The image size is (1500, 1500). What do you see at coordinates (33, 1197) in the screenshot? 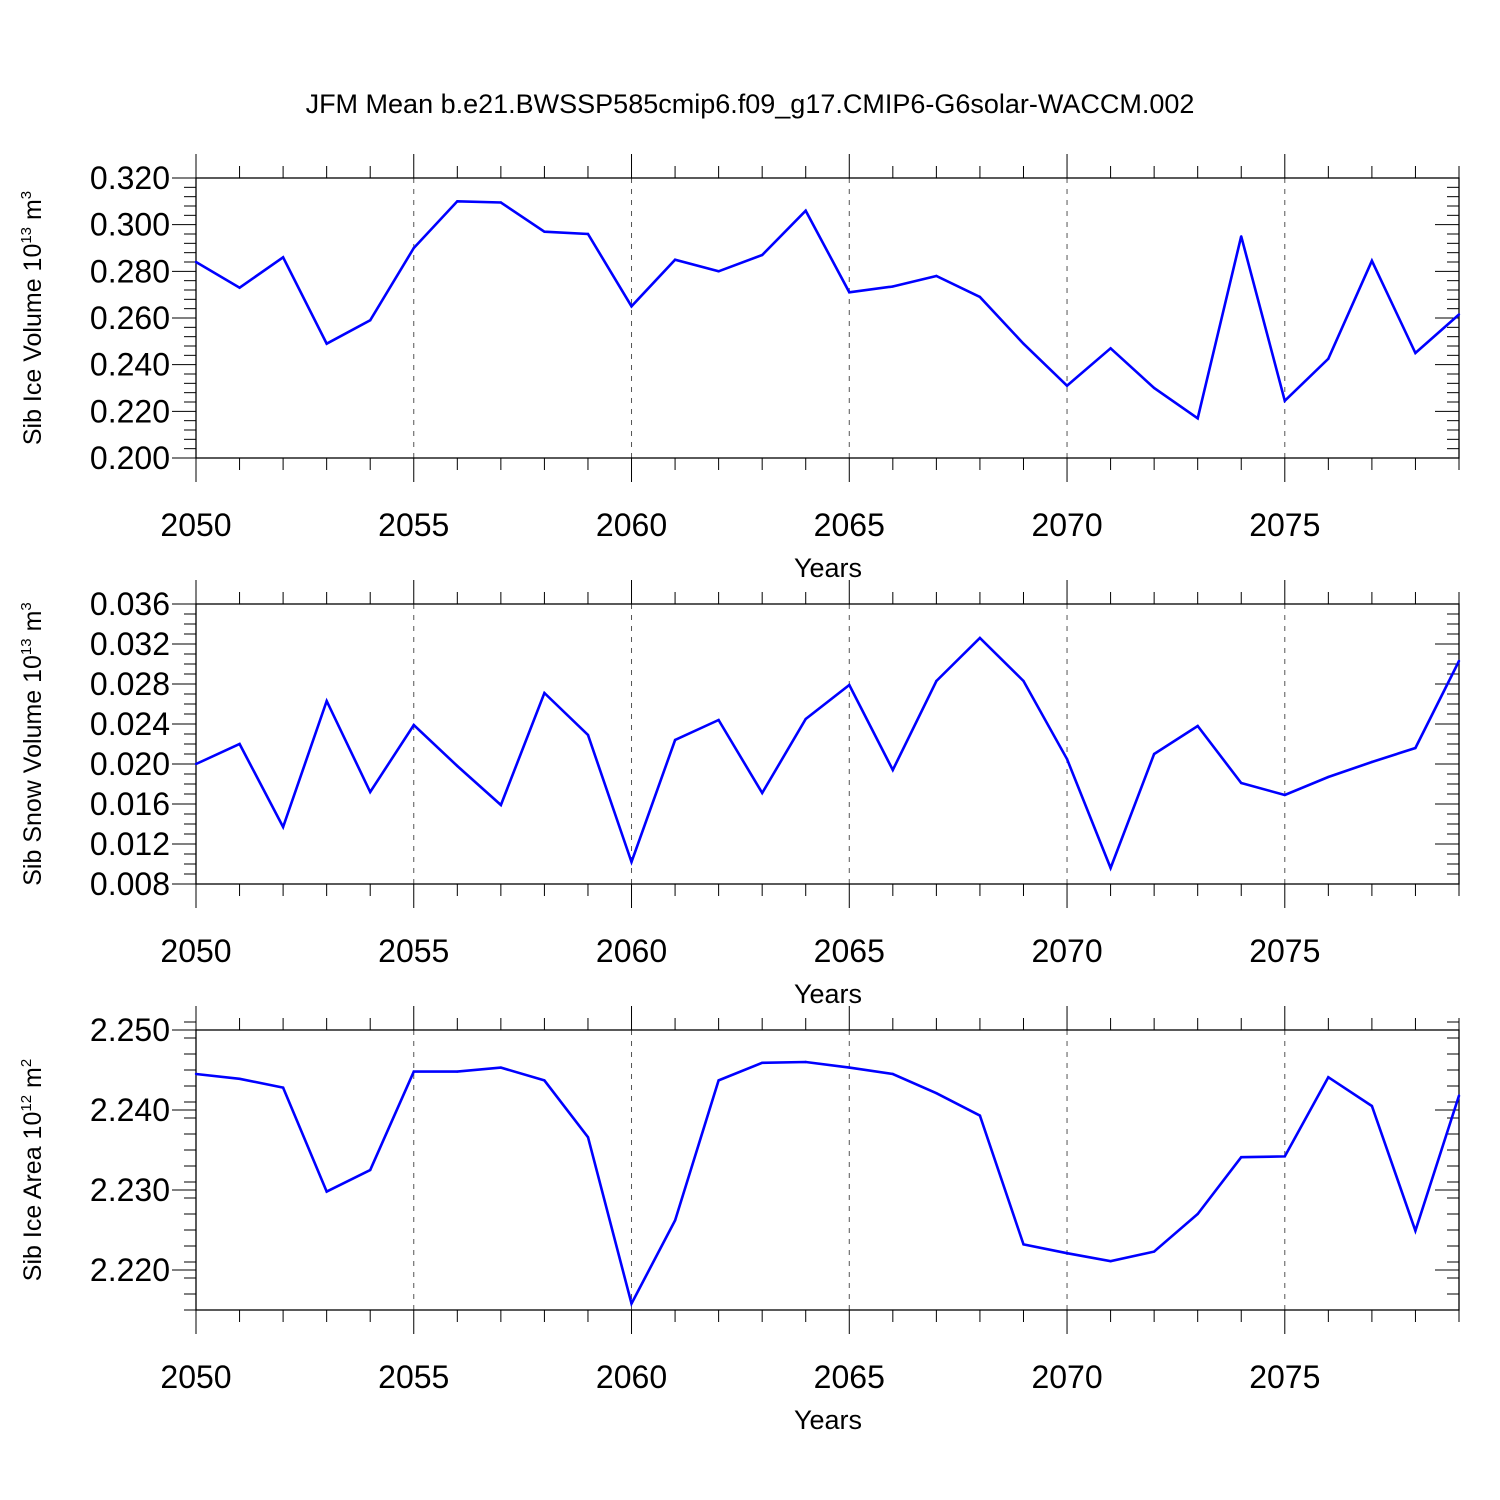
I see `y-axis-label-text: Sib Ice Area 10` at bounding box center [33, 1197].